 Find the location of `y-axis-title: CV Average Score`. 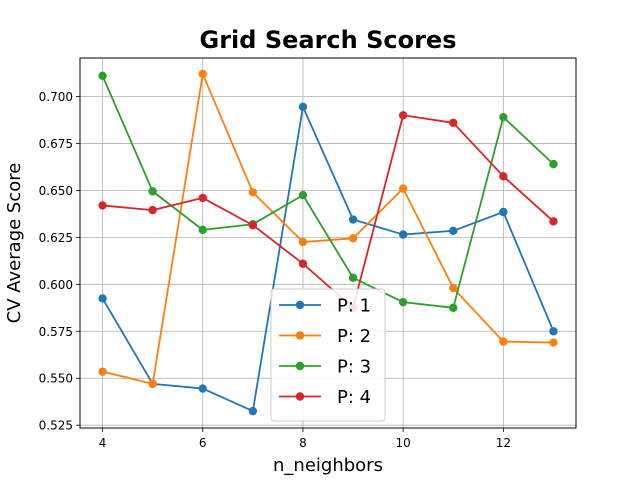

y-axis-title: CV Average Score is located at coordinates (14, 243).